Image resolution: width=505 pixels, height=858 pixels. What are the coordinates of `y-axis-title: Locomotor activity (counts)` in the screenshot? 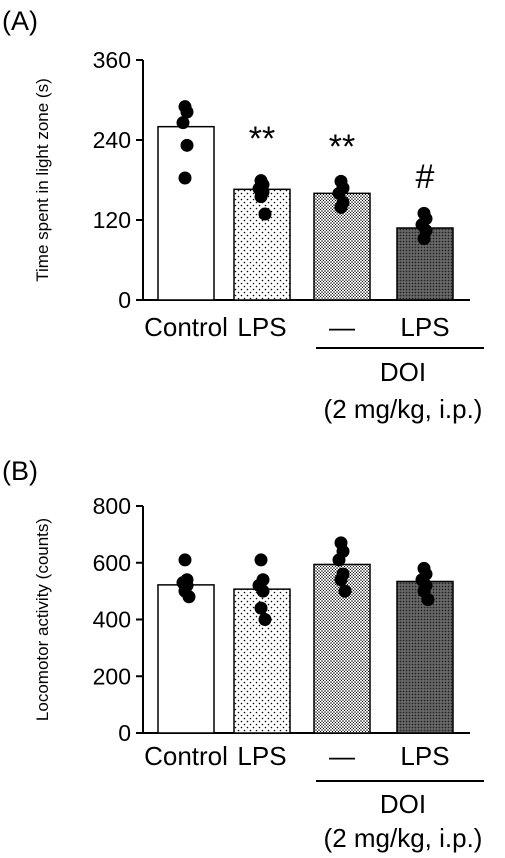 It's located at (42, 619).